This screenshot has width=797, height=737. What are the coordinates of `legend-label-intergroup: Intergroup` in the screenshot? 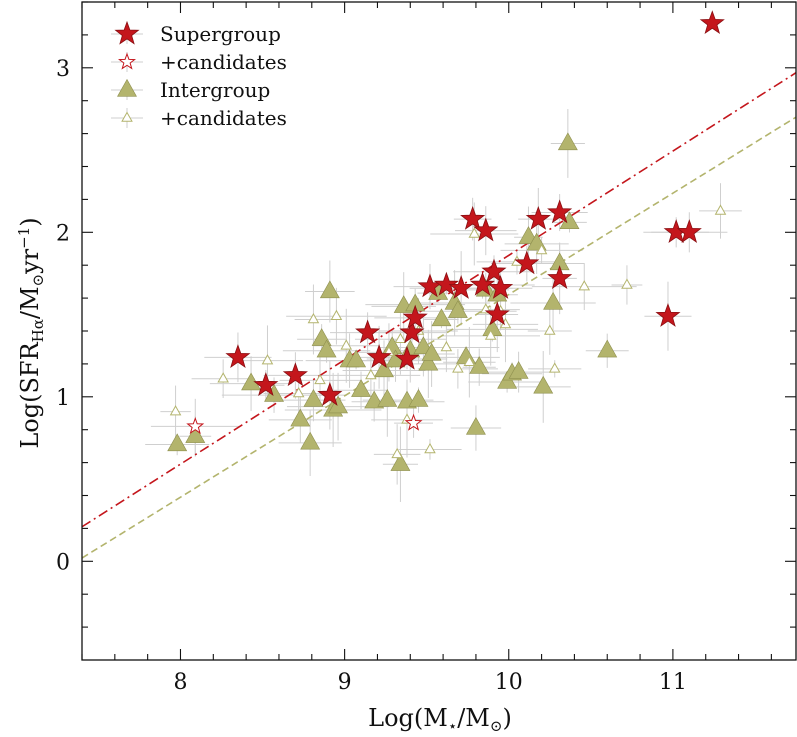 It's located at (215, 90).